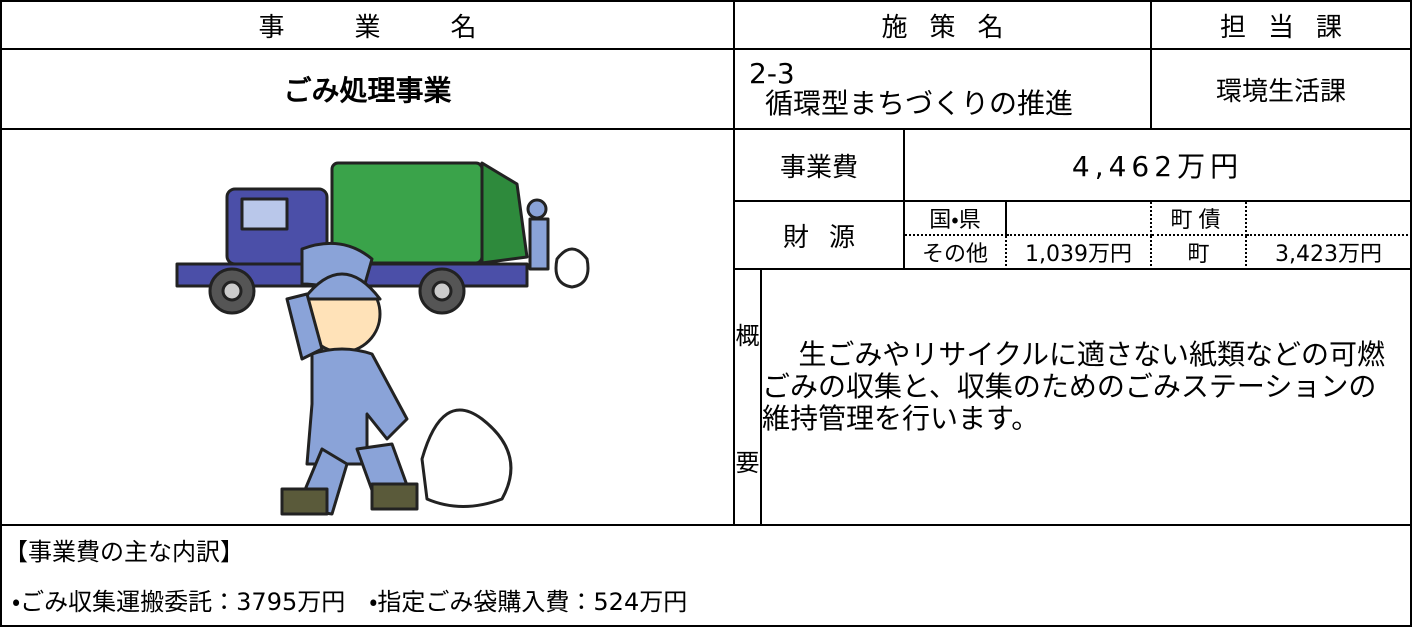 The width and height of the screenshot is (1412, 627). I want to click on policy-name: 循環型まちづくりの推進, so click(919, 103).